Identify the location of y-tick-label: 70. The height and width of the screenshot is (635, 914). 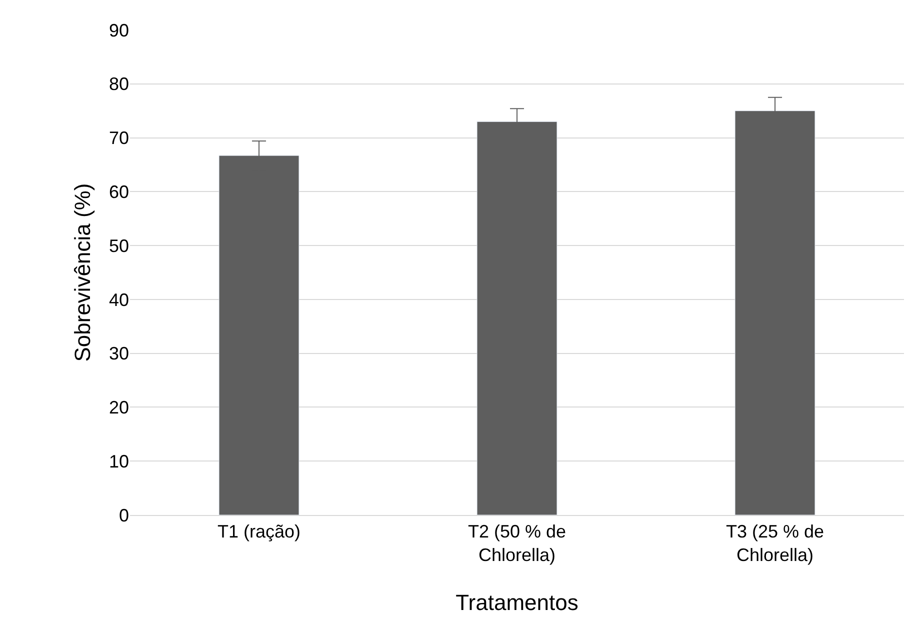
(118, 138).